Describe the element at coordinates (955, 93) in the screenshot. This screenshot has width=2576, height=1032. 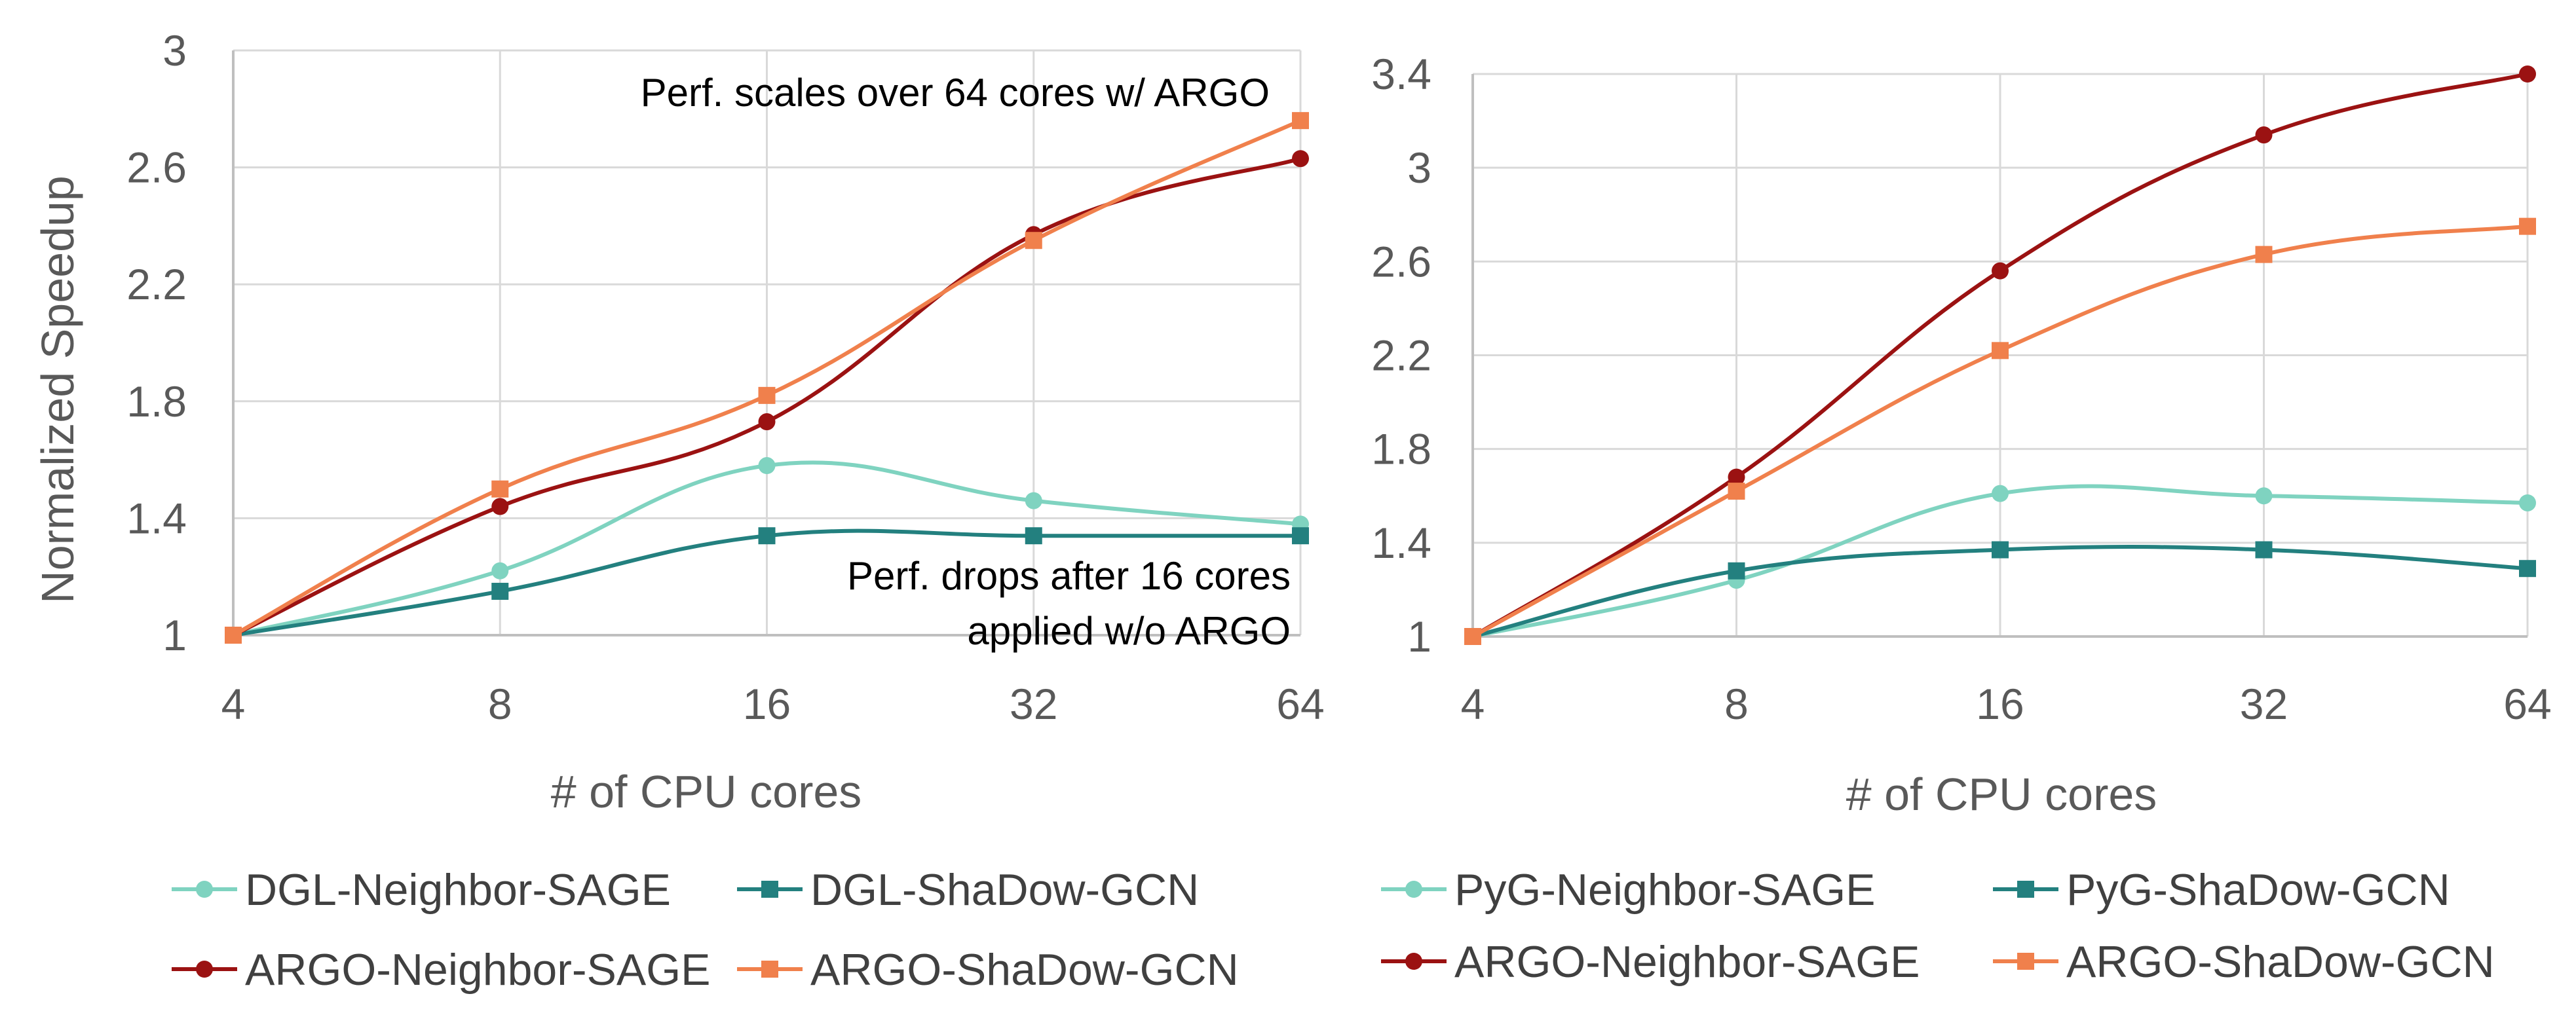
I see `annotation-scales: Perf. scales over 64 cores w/ ARGO` at that location.